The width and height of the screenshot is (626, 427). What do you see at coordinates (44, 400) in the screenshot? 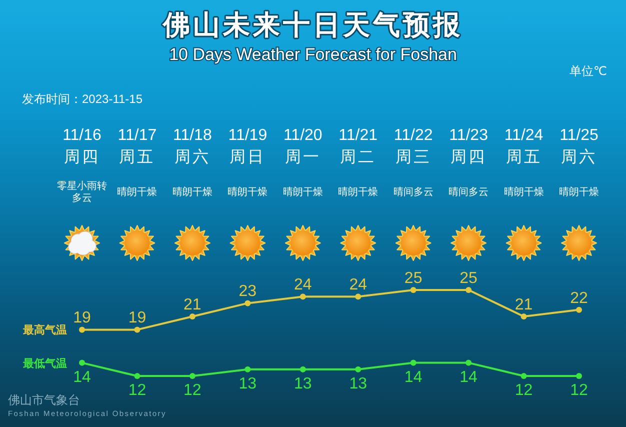
I see `annotation: 佛山市气象台` at bounding box center [44, 400].